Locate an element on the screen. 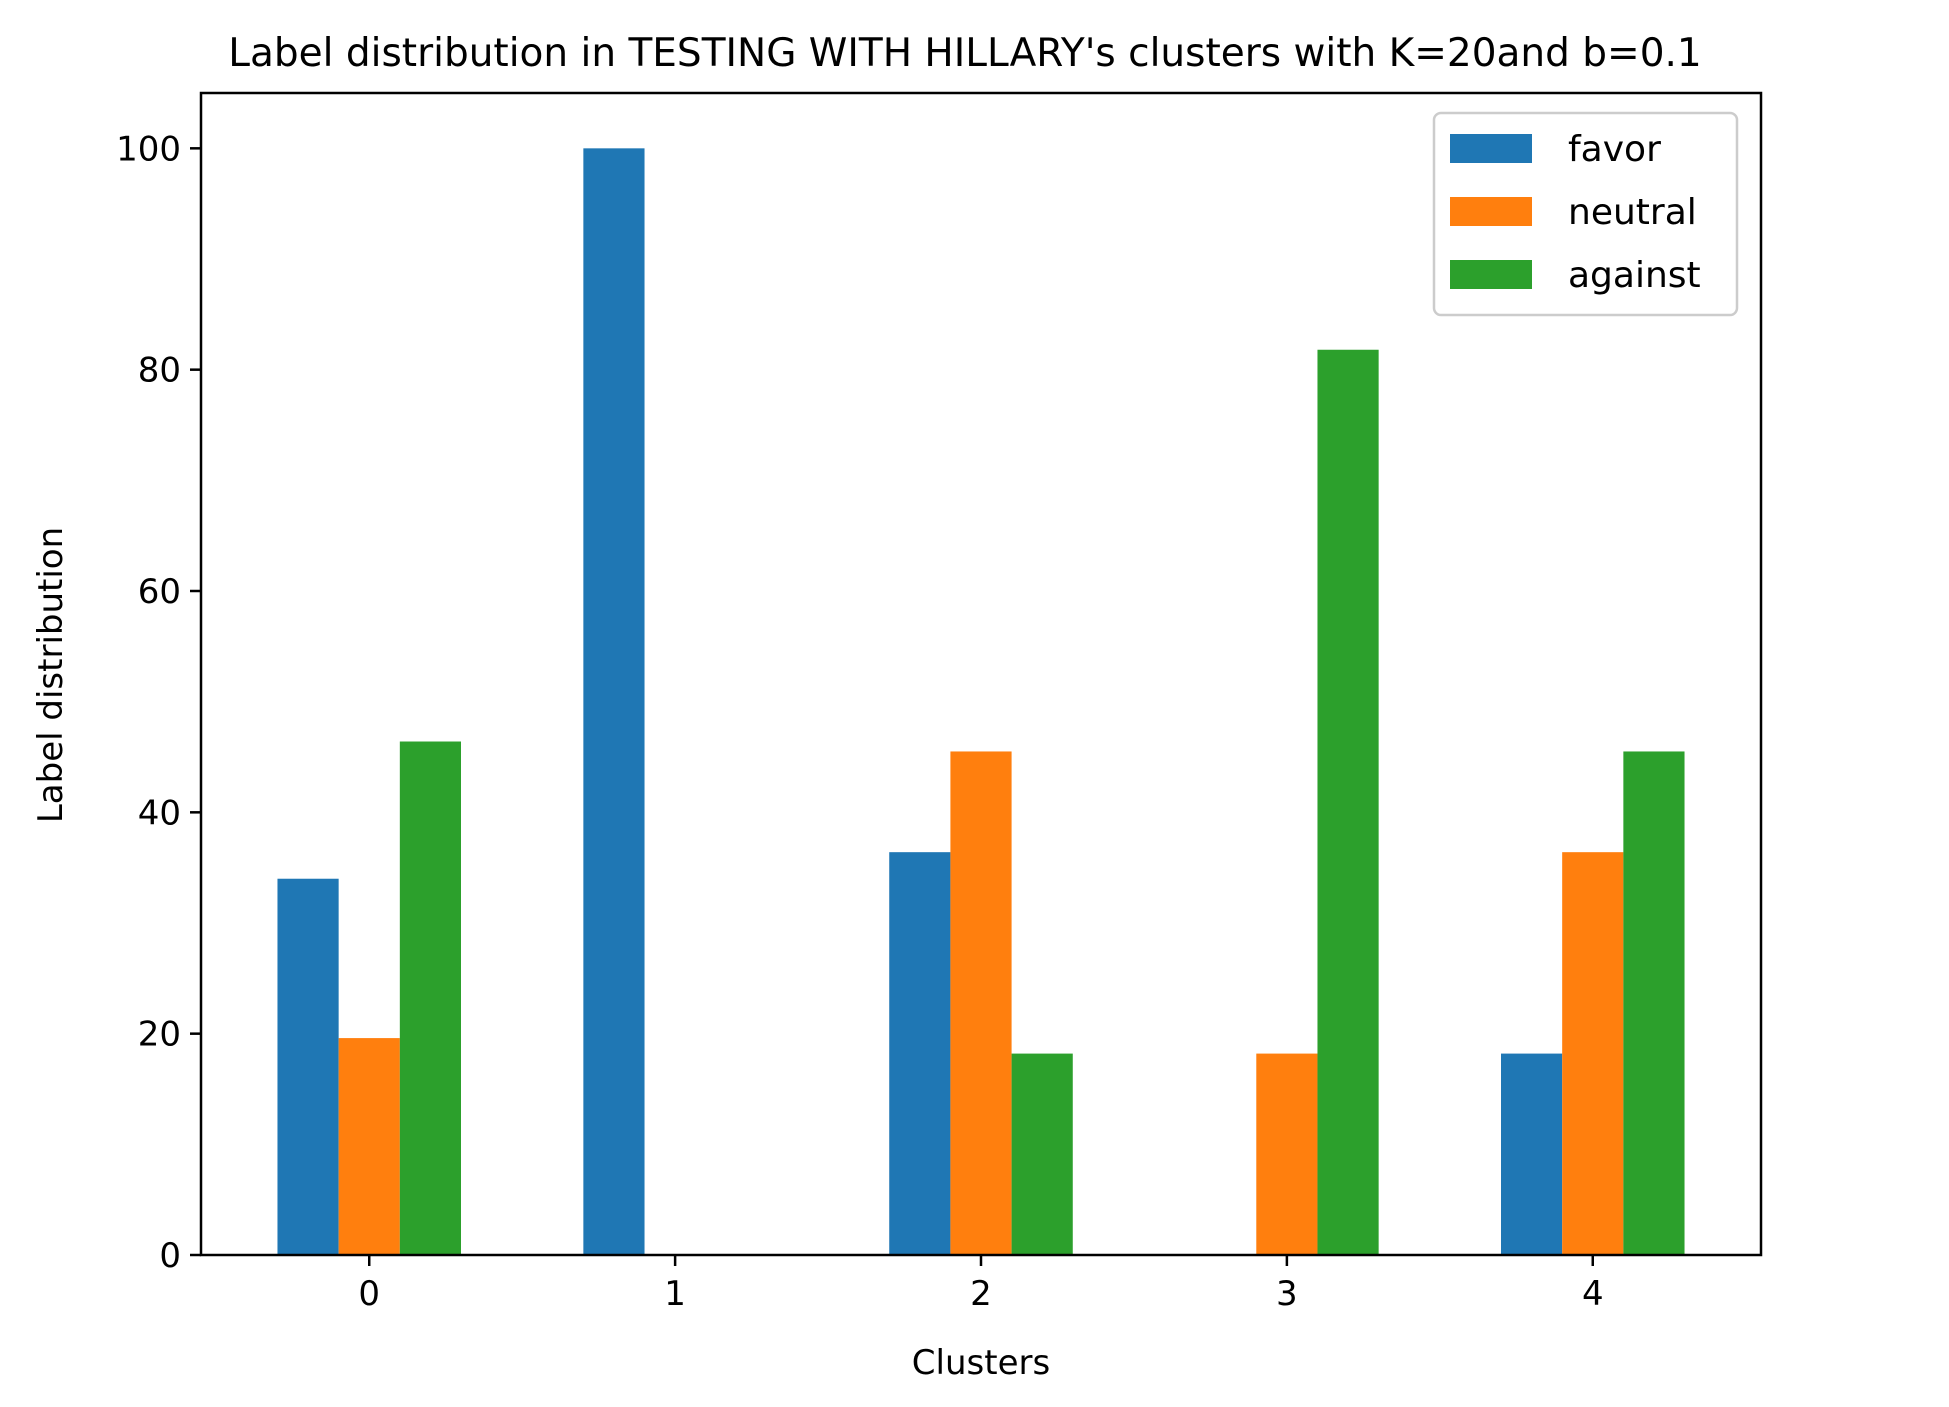 Image resolution: width=1949 pixels, height=1407 pixels. legend-swatch-against is located at coordinates (1491, 274).